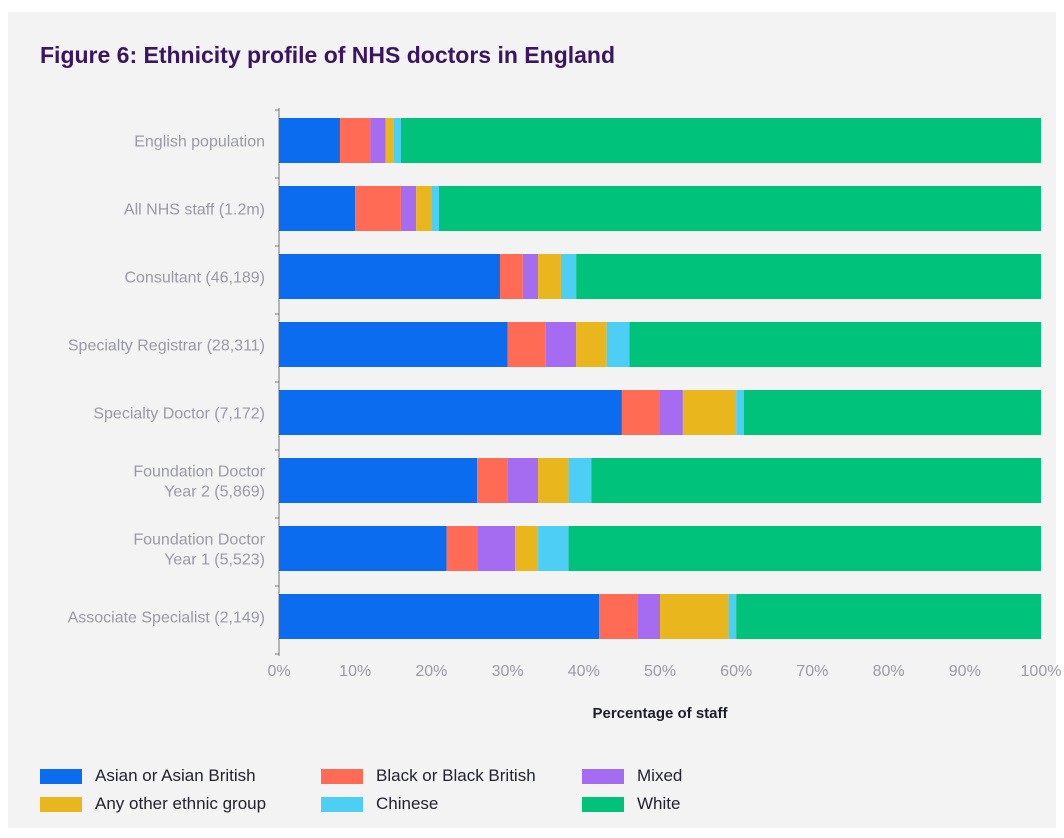 This screenshot has height=838, width=1064. What do you see at coordinates (214, 492) in the screenshot?
I see `category-label: Year 2 (5,869)` at bounding box center [214, 492].